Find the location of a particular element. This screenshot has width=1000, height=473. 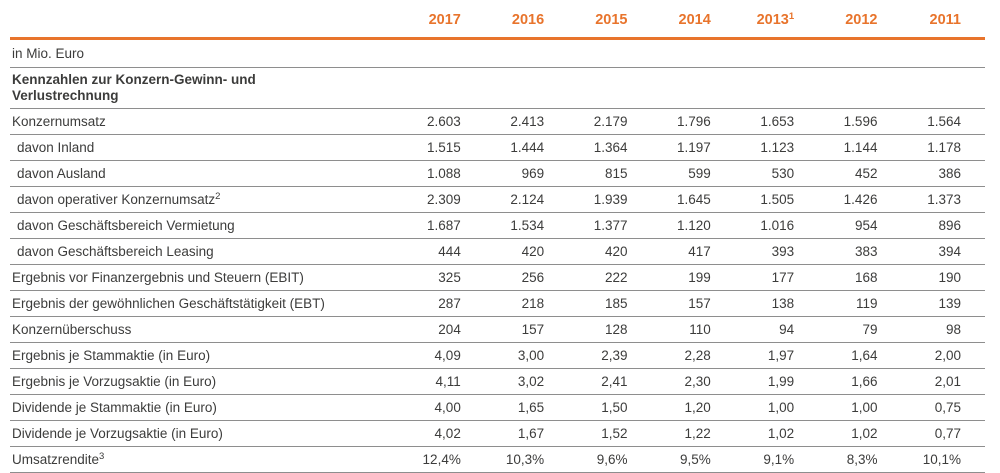

cell-value: 2.309 is located at coordinates (419, 199).